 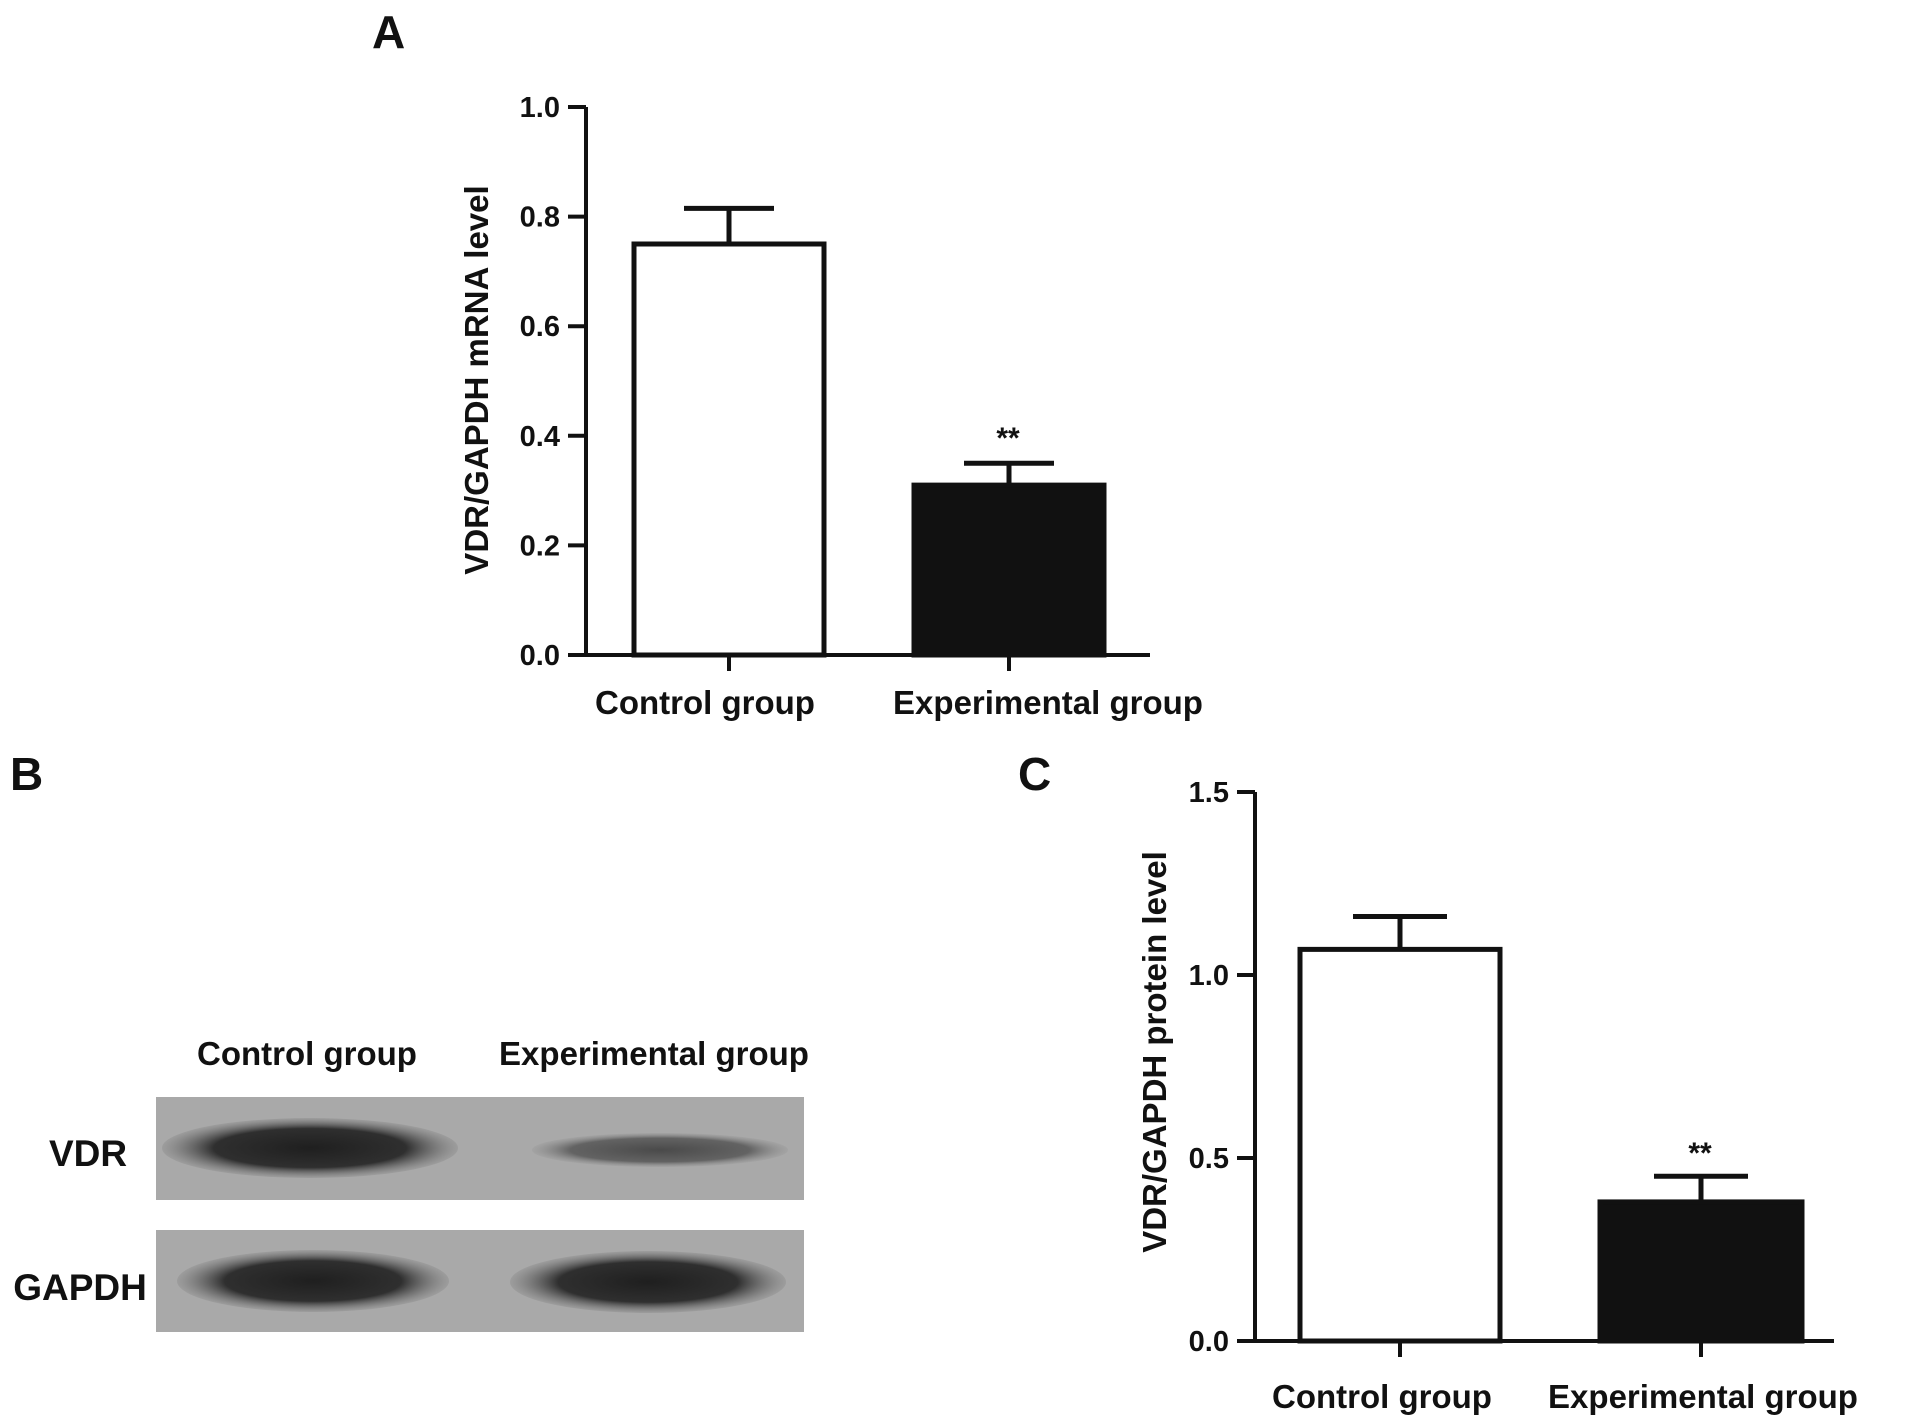 What do you see at coordinates (1209, 976) in the screenshot?
I see `chart-c-y-tick-label: 1.0` at bounding box center [1209, 976].